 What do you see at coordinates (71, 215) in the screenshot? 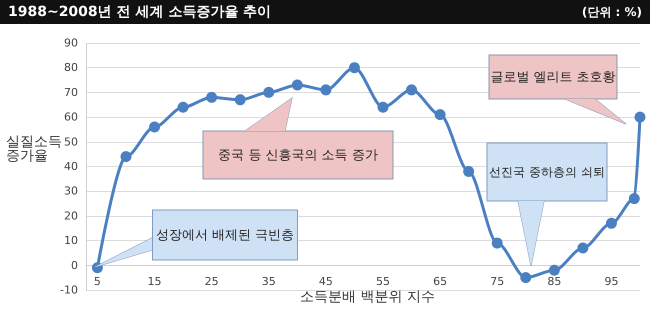
I see `y-tick-label: 20` at bounding box center [71, 215].